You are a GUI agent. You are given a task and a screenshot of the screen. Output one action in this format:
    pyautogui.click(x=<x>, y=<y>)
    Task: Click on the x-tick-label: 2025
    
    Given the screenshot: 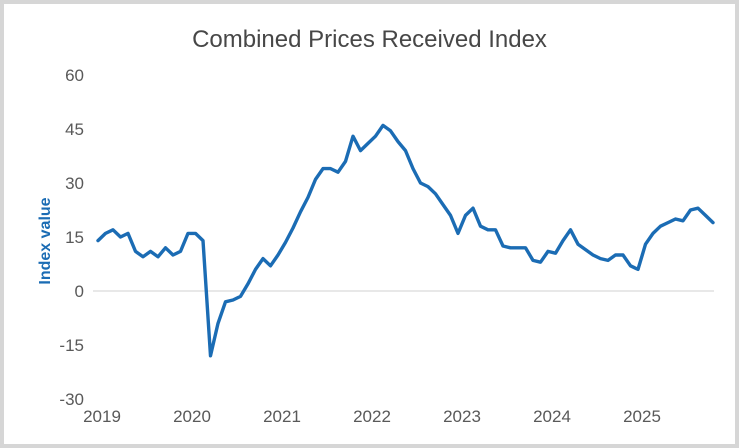 What is the action you would take?
    pyautogui.click(x=642, y=416)
    